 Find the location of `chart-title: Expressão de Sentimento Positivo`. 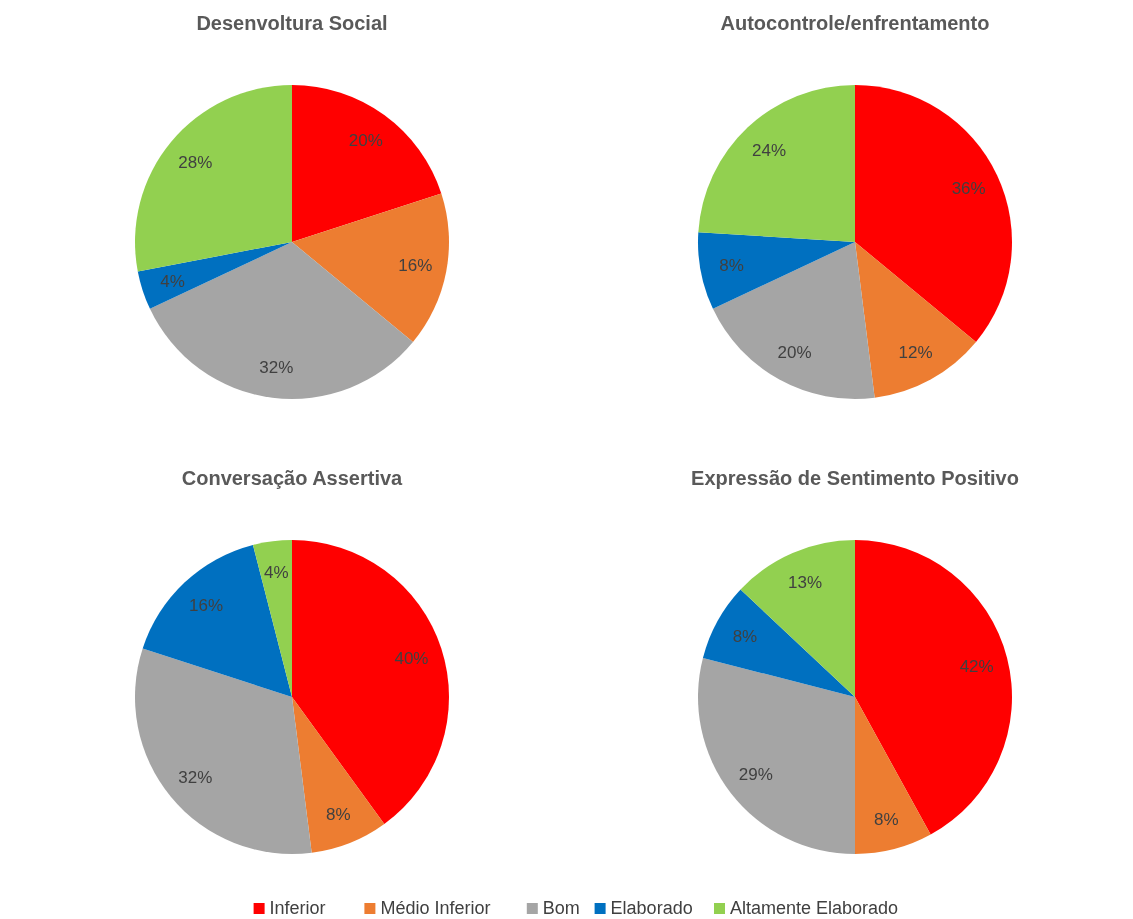

chart-title: Expressão de Sentimento Positivo is located at coordinates (855, 478).